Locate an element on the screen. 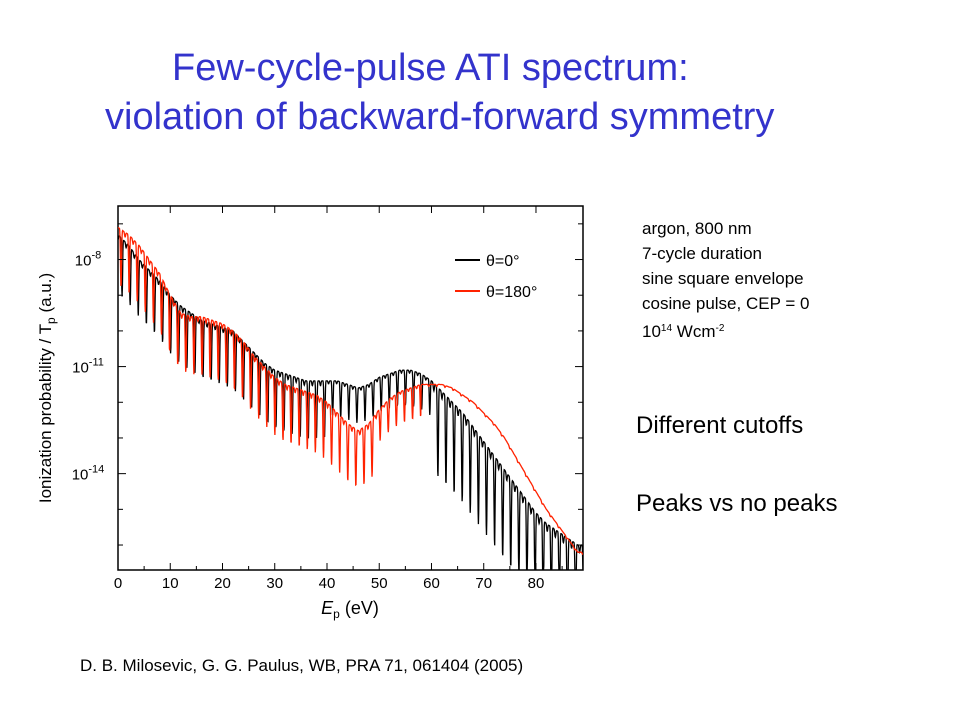 The image size is (960, 720). legend-label-theta-180: θ=180° is located at coordinates (511, 292).